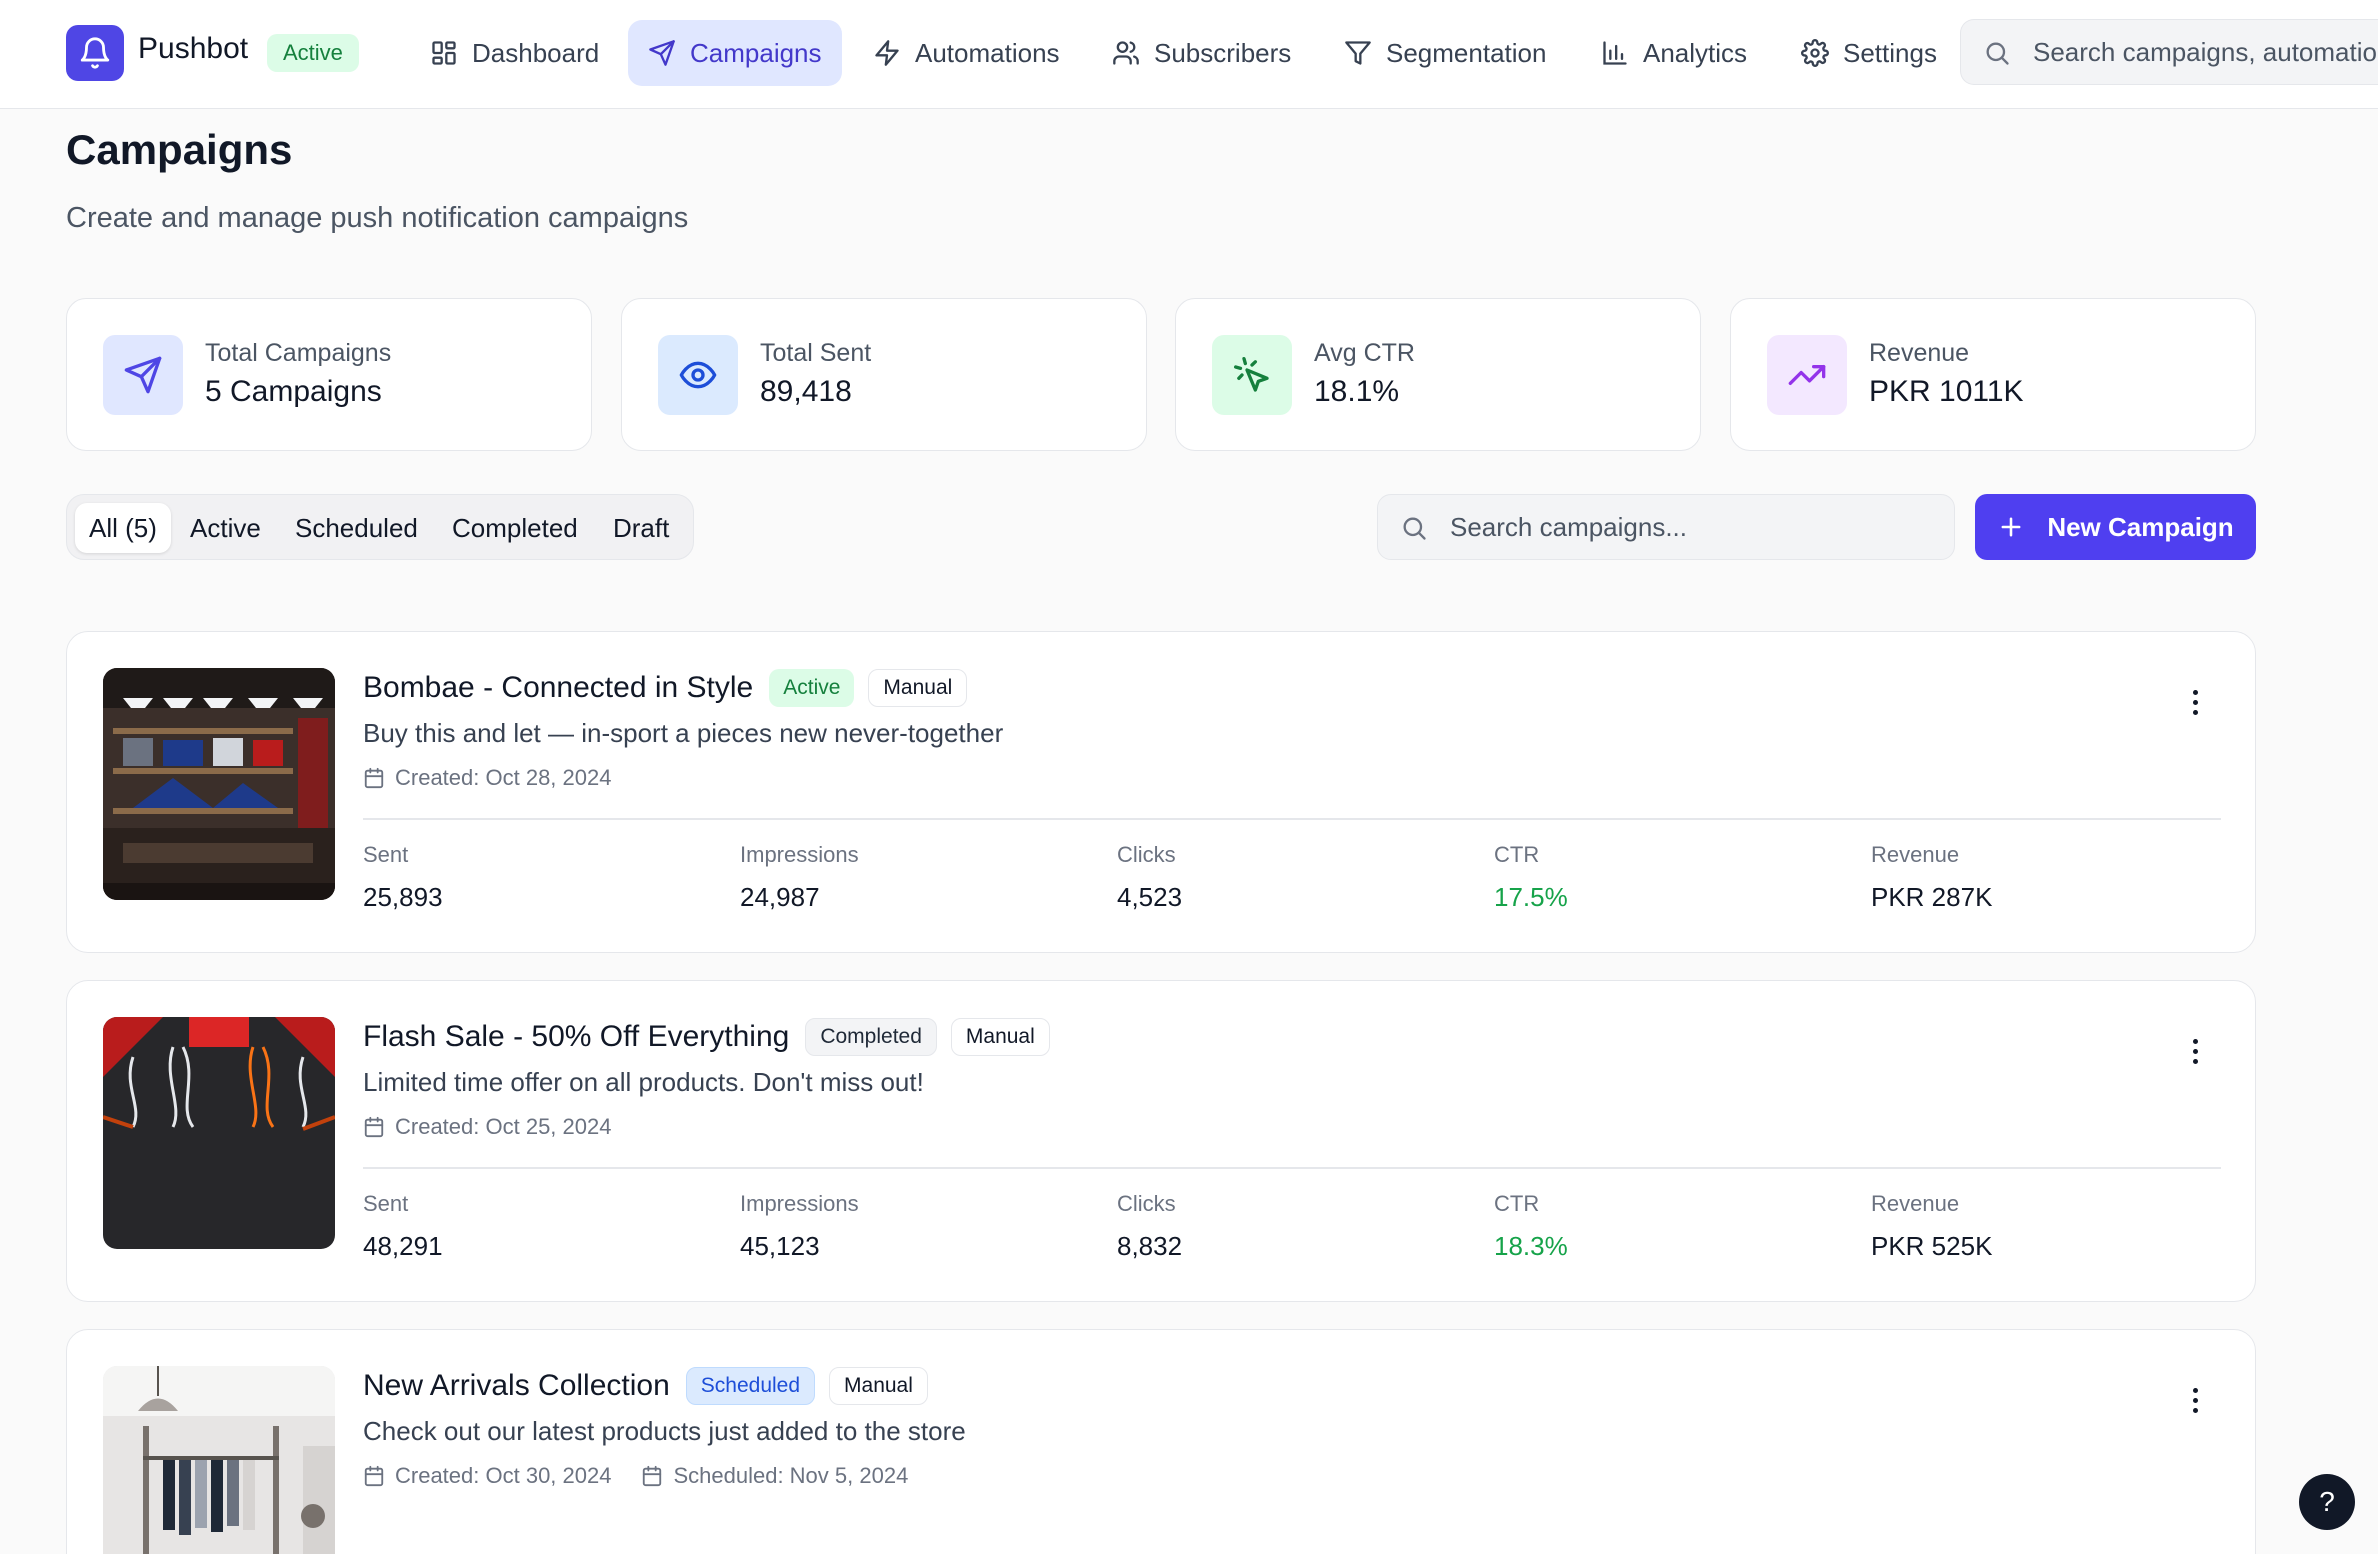  What do you see at coordinates (799, 1226) in the screenshot?
I see `stat-impressions: Impressions 45,123` at bounding box center [799, 1226].